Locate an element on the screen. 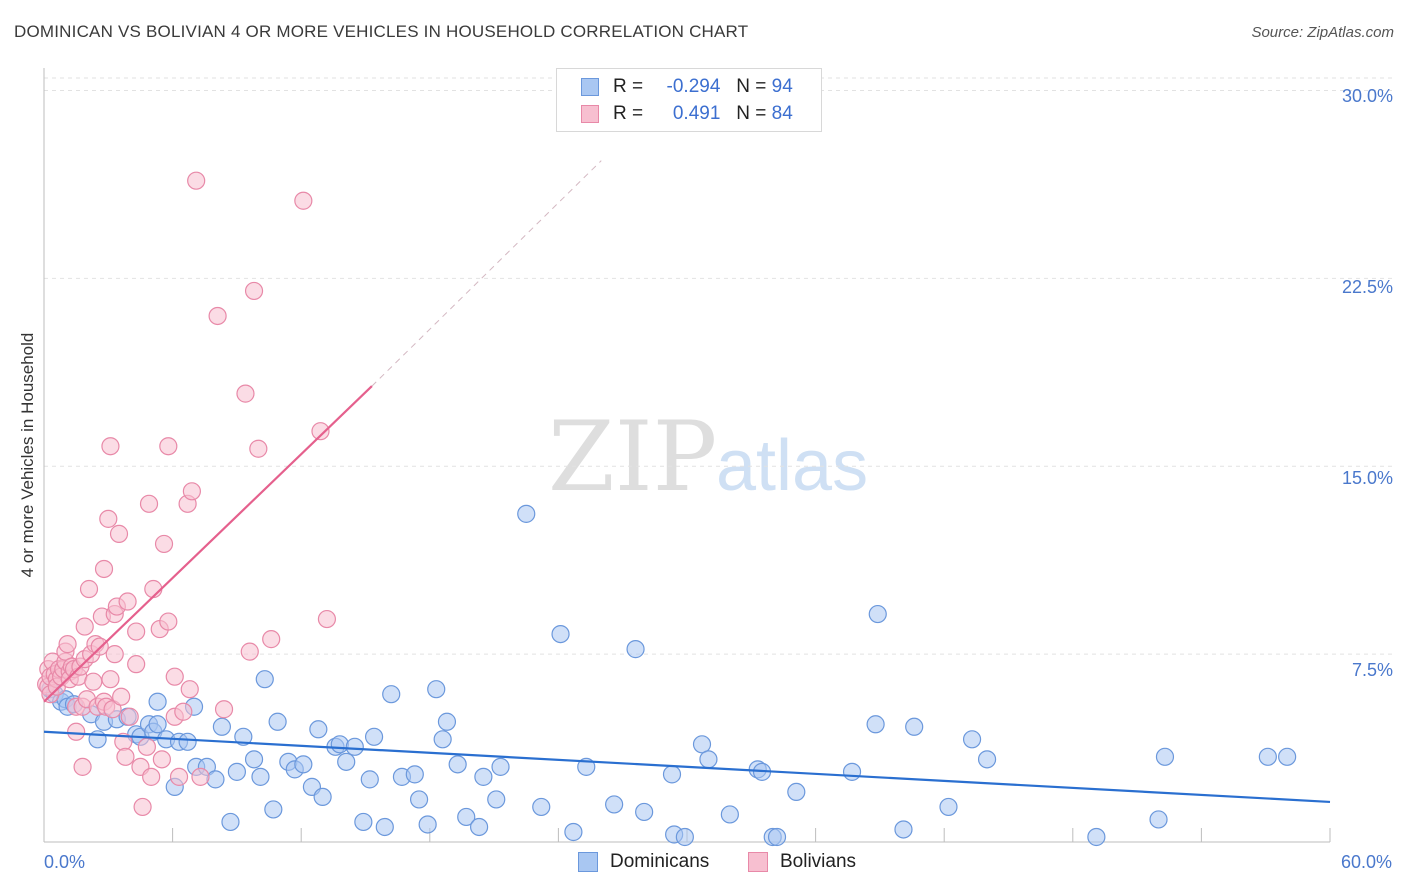 Image resolution: width=1406 pixels, height=892 pixels. x-tick-label-min: 0.0% is located at coordinates (65, 862).